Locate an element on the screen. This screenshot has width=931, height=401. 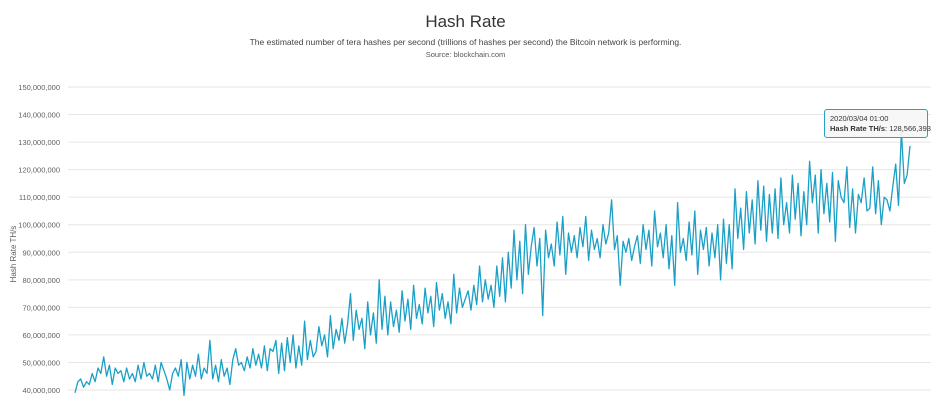
y-tick-label: 130,000,000 is located at coordinates (39, 142).